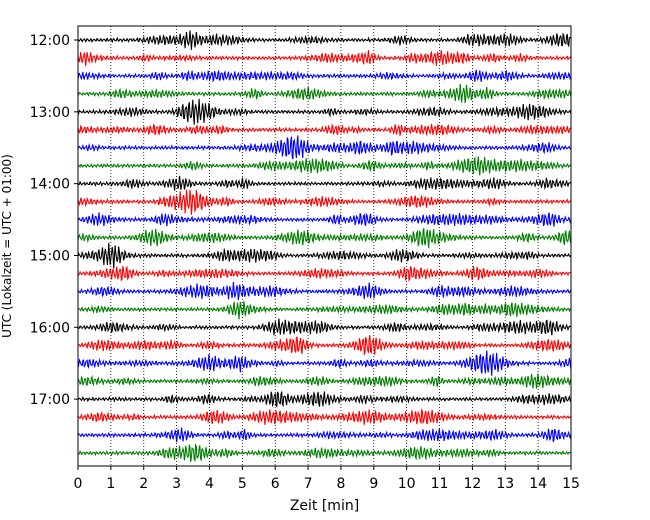 This screenshot has width=650, height=520. What do you see at coordinates (324, 506) in the screenshot?
I see `x-axis-label: Zeit [min]` at bounding box center [324, 506].